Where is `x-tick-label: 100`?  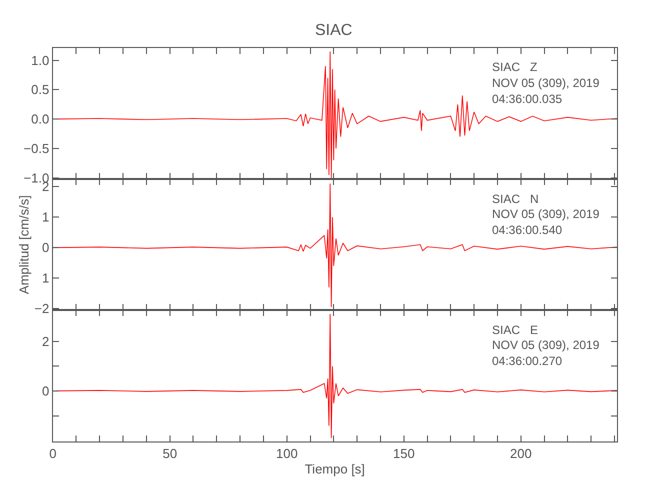 x-tick-label: 100 is located at coordinates (287, 453).